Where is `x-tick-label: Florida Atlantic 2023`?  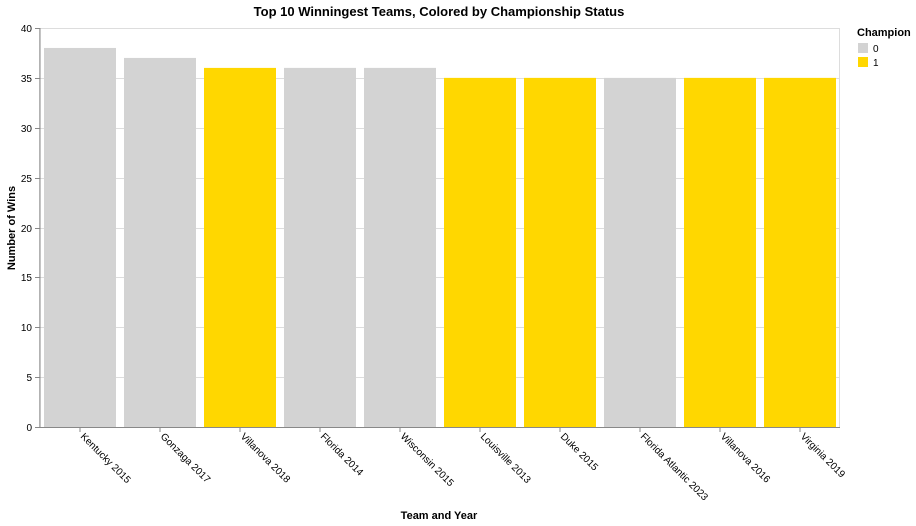
x-tick-label: Florida Atlantic 2023 is located at coordinates (674, 467).